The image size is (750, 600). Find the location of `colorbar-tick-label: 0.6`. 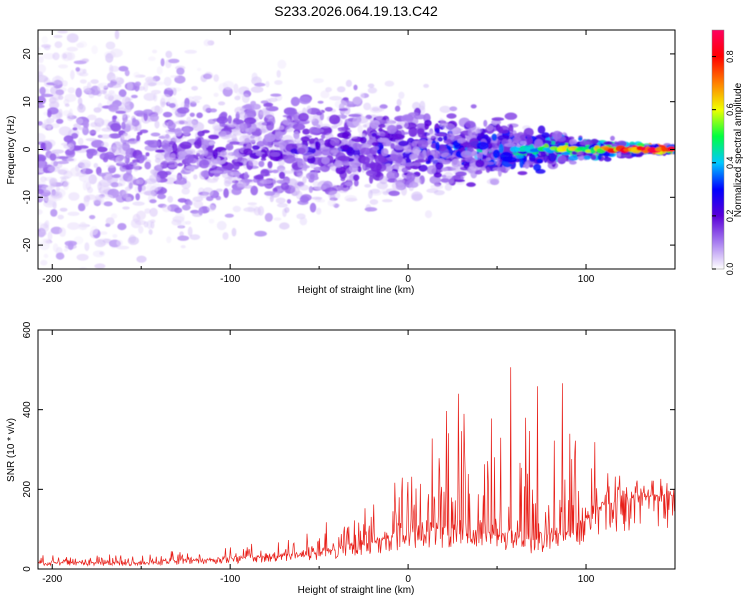

colorbar-tick-label: 0.6 is located at coordinates (730, 109).